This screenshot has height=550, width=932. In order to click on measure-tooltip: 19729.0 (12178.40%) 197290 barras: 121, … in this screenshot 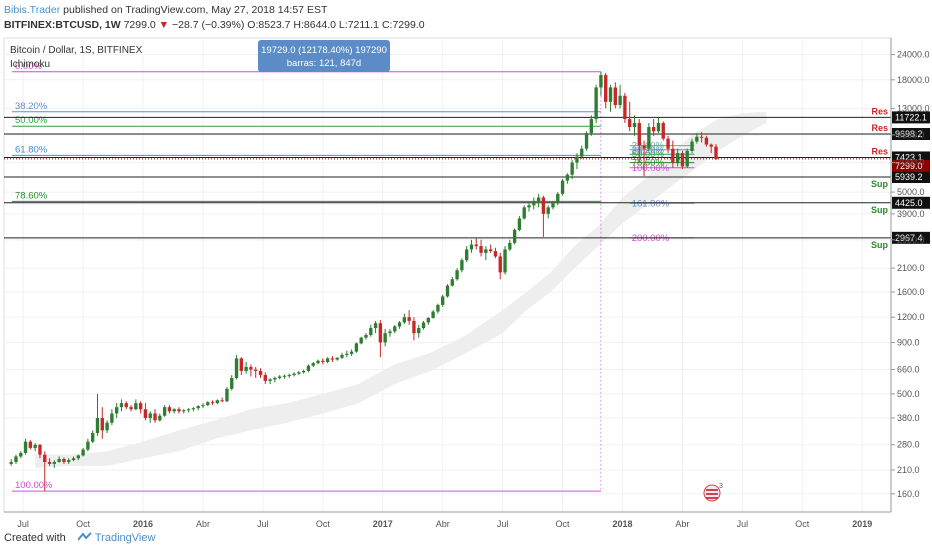, I will do `click(324, 56)`.